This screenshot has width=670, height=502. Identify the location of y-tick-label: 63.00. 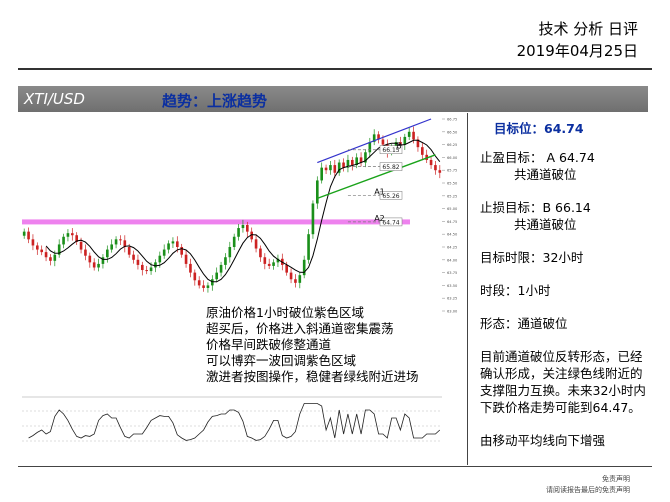
(452, 312).